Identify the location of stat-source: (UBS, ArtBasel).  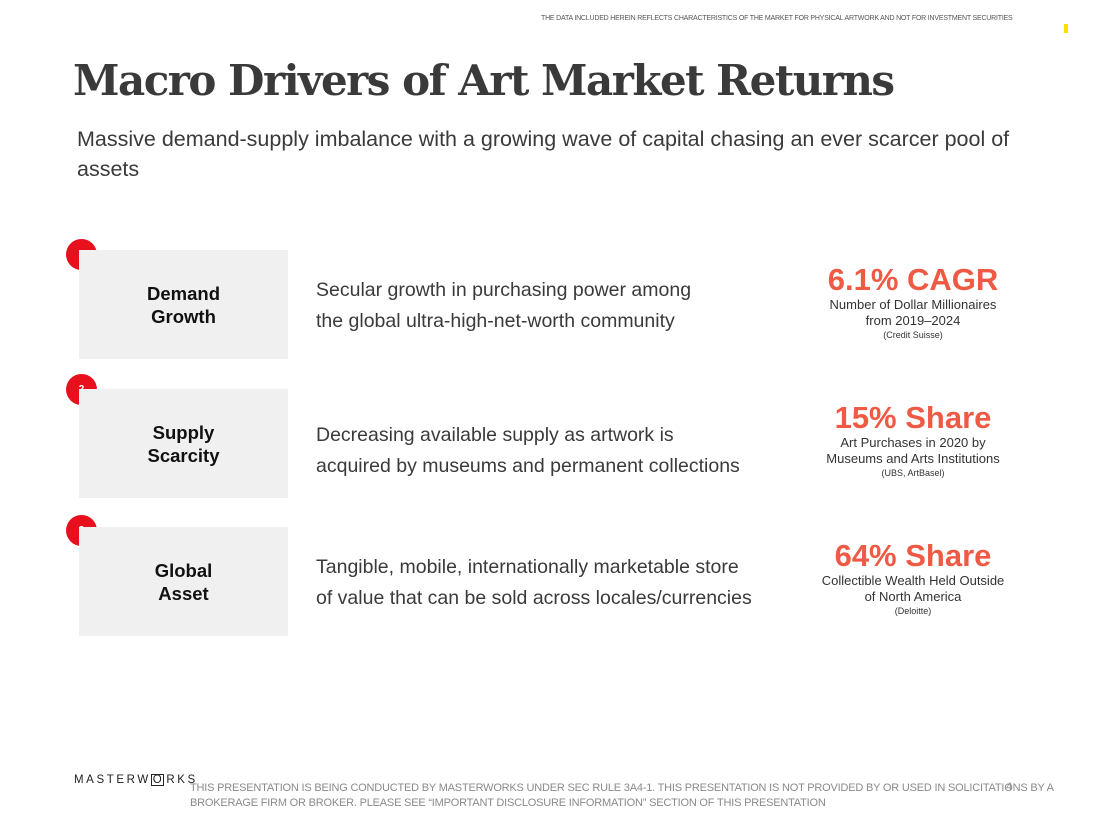
(913, 473).